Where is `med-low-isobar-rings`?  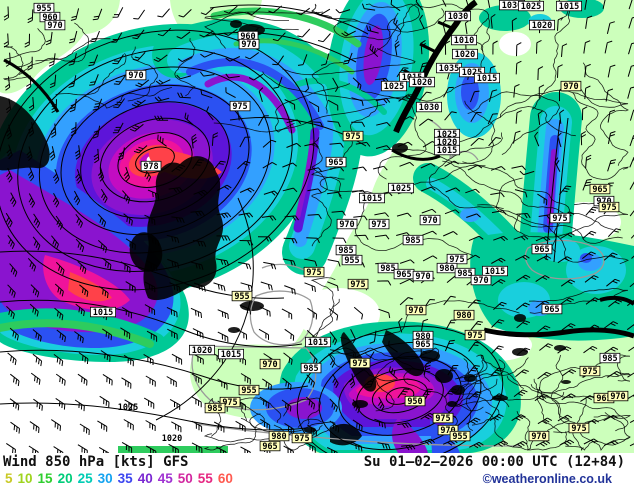 med-low-isobar-rings is located at coordinates (400, 389).